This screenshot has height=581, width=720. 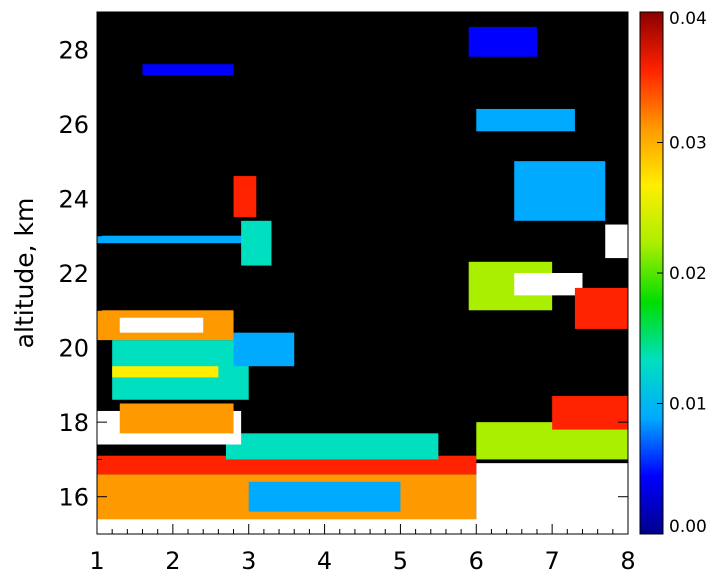 I want to click on y-tick-label: 20, so click(x=73, y=349).